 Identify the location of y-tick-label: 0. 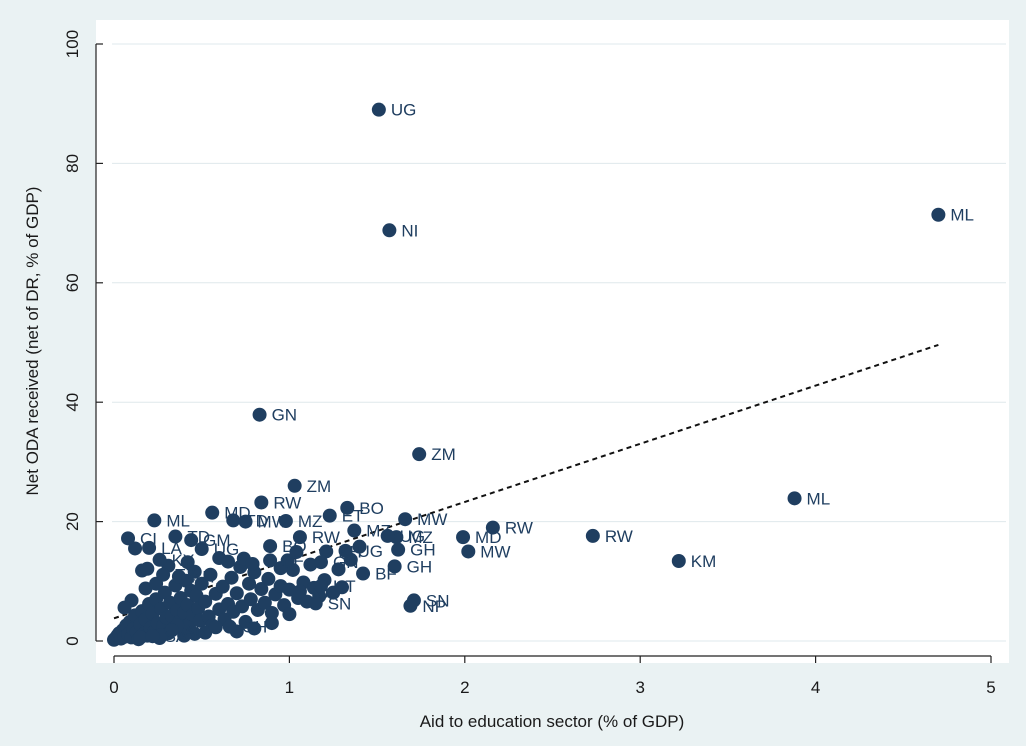
(72, 640).